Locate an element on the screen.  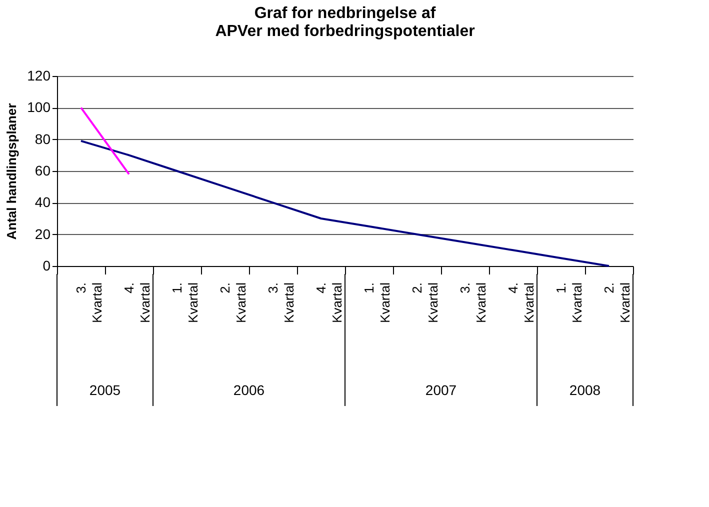
y-tick-label: 100 is located at coordinates (39, 107).